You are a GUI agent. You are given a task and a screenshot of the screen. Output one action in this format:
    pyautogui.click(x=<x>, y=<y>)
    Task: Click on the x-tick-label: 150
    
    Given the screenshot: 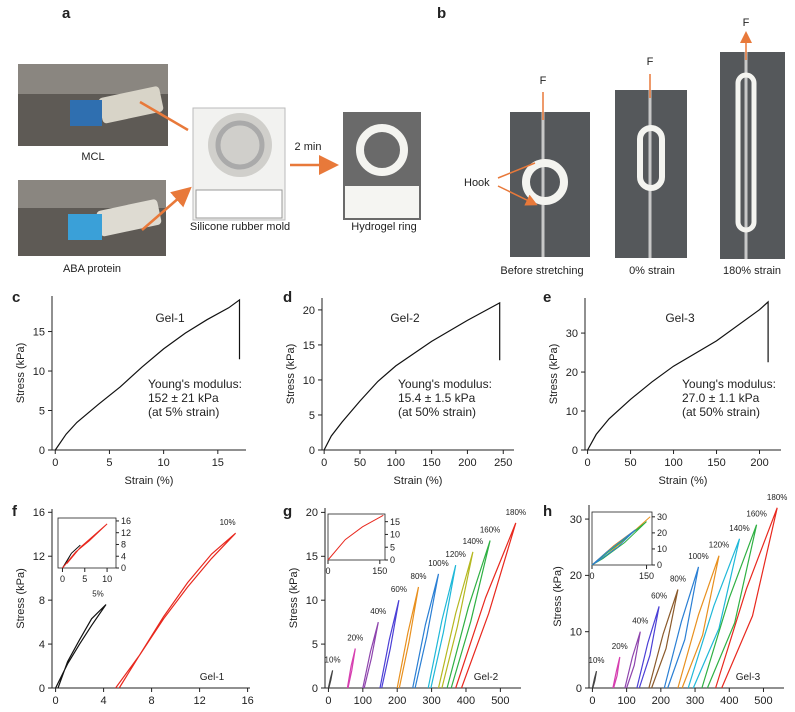 What is the action you would take?
    pyautogui.click(x=431, y=463)
    